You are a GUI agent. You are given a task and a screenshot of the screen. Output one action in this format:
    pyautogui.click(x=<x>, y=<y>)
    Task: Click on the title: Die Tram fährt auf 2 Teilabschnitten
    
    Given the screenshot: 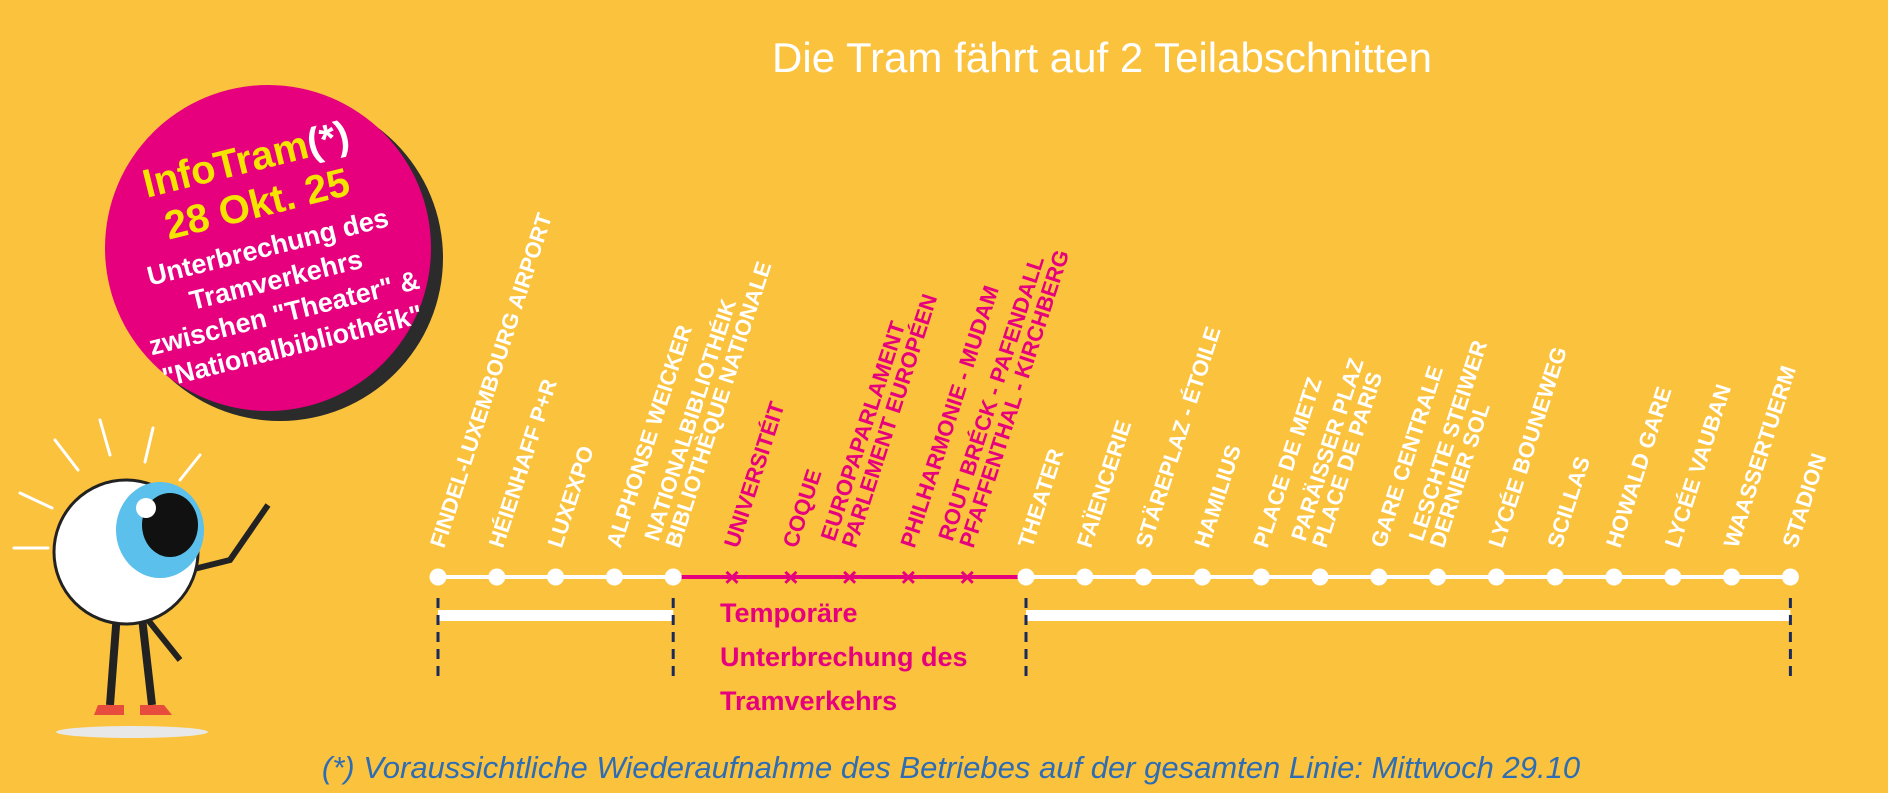 What is the action you would take?
    pyautogui.click(x=1102, y=57)
    